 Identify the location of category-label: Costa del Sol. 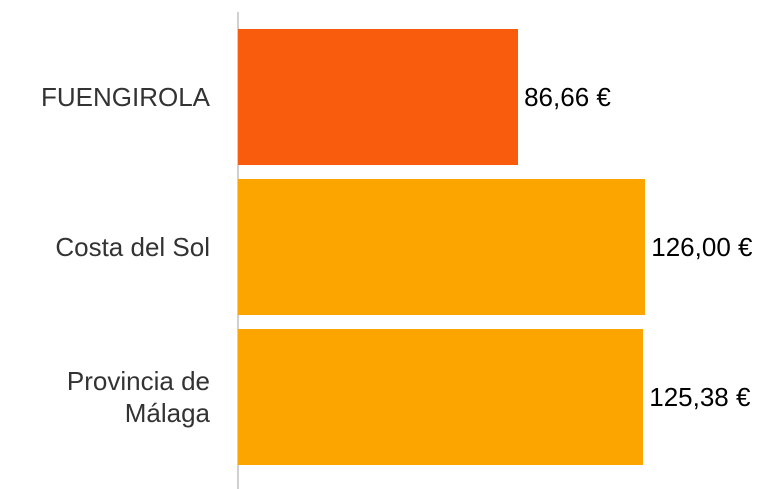
(132, 247).